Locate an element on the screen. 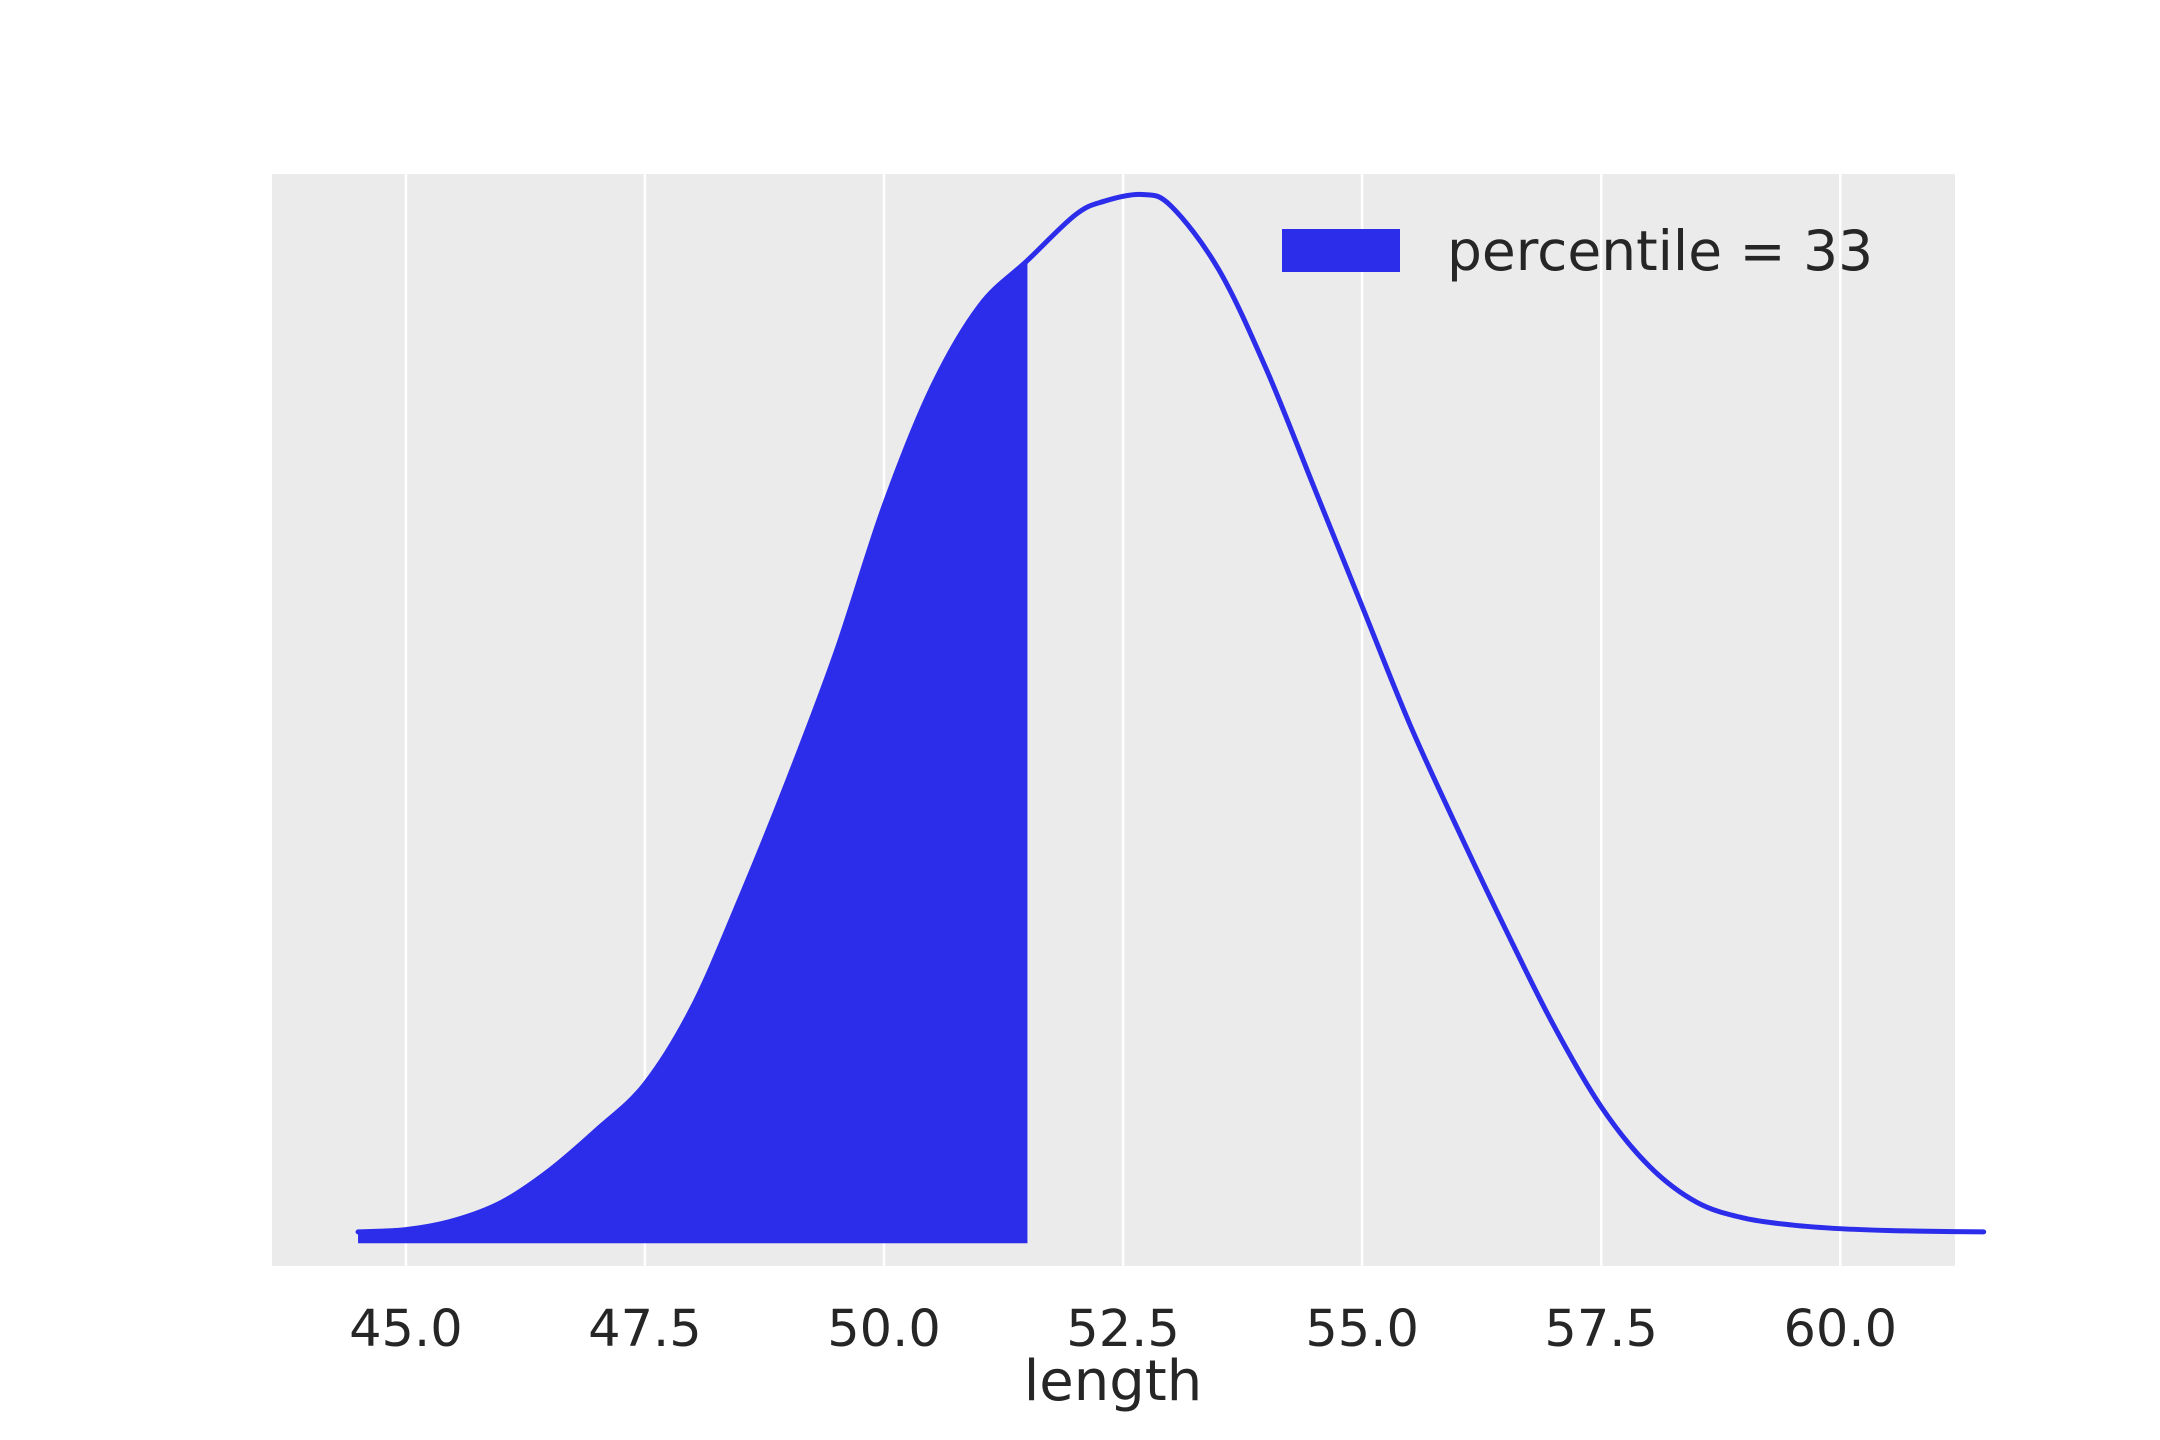 This screenshot has height=1440, width=2160. legend-swatch is located at coordinates (1341, 250).